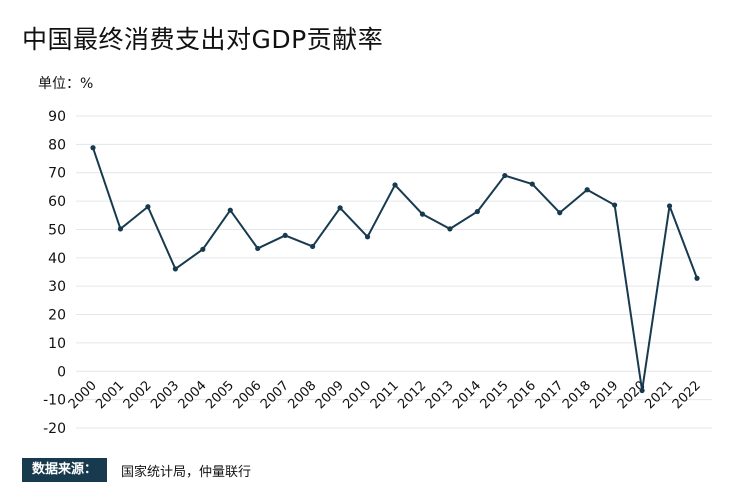  Describe the element at coordinates (57, 230) in the screenshot. I see `y-tick-label: 50` at that location.